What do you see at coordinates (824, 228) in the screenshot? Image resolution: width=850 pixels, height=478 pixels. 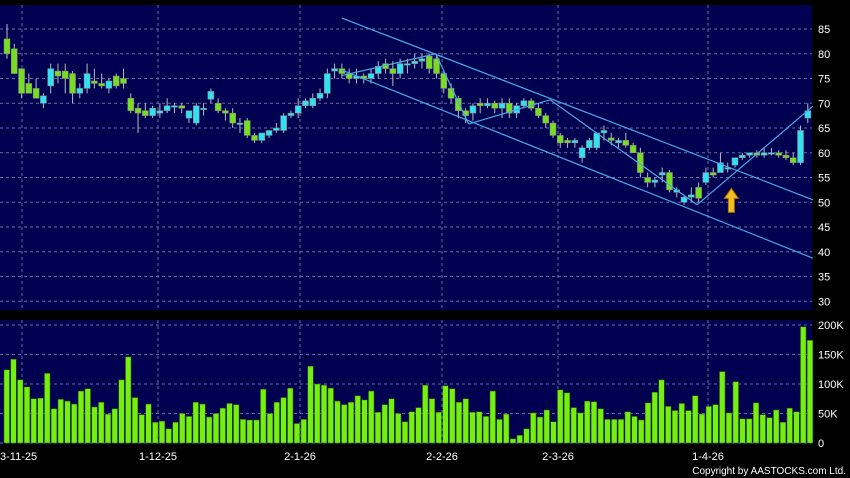 I see `price-tick-label: 45` at bounding box center [824, 228].